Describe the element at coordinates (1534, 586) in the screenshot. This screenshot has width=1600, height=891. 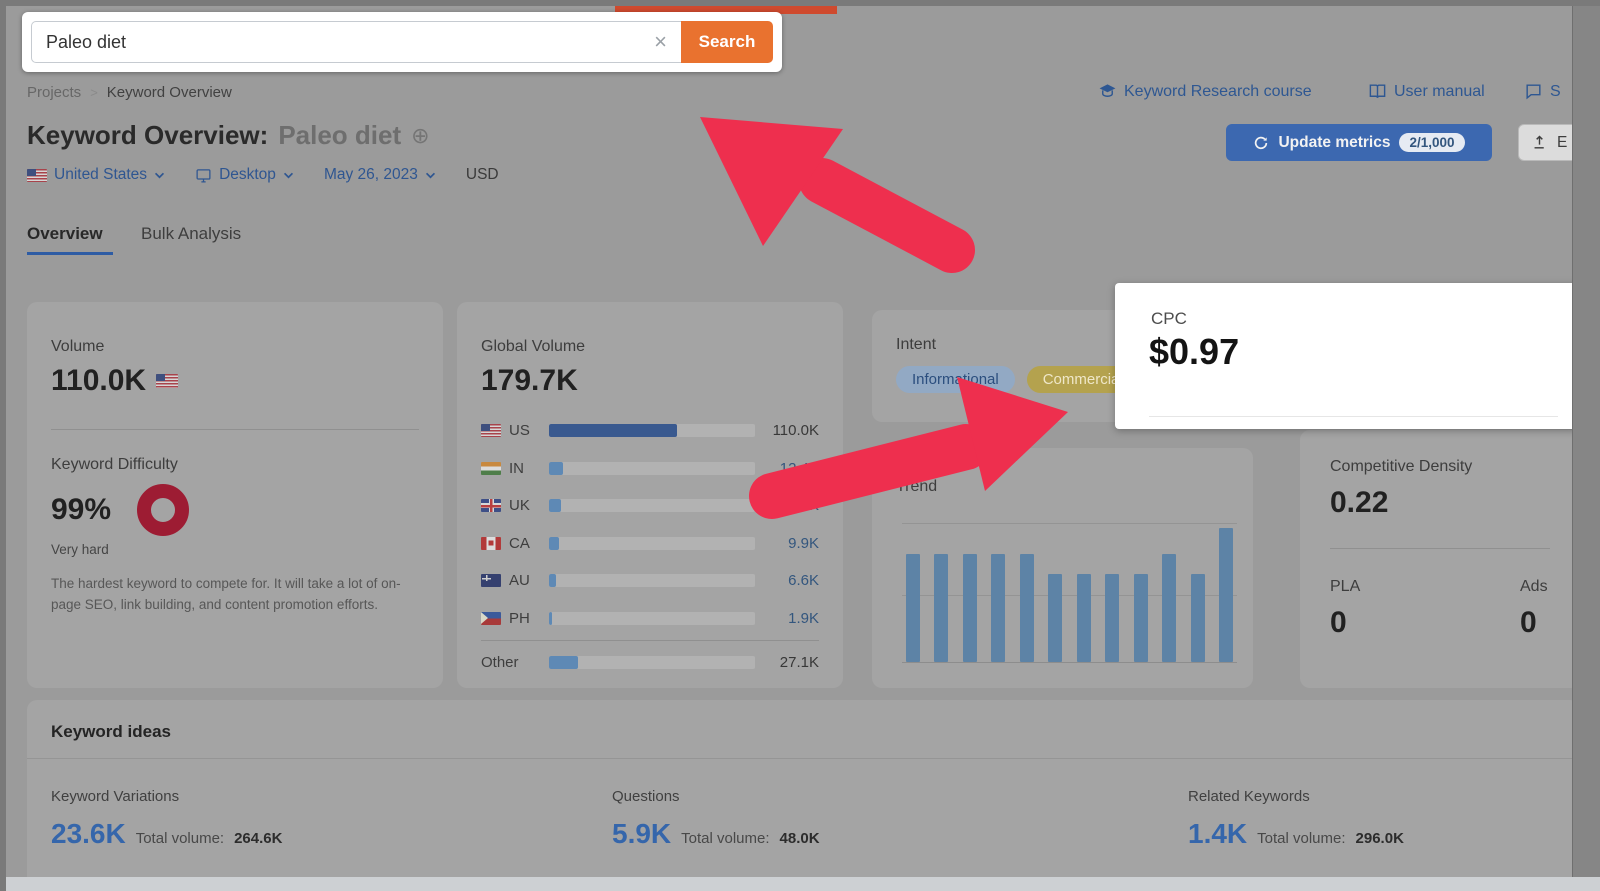
I see `ads-label: Ads` at that location.